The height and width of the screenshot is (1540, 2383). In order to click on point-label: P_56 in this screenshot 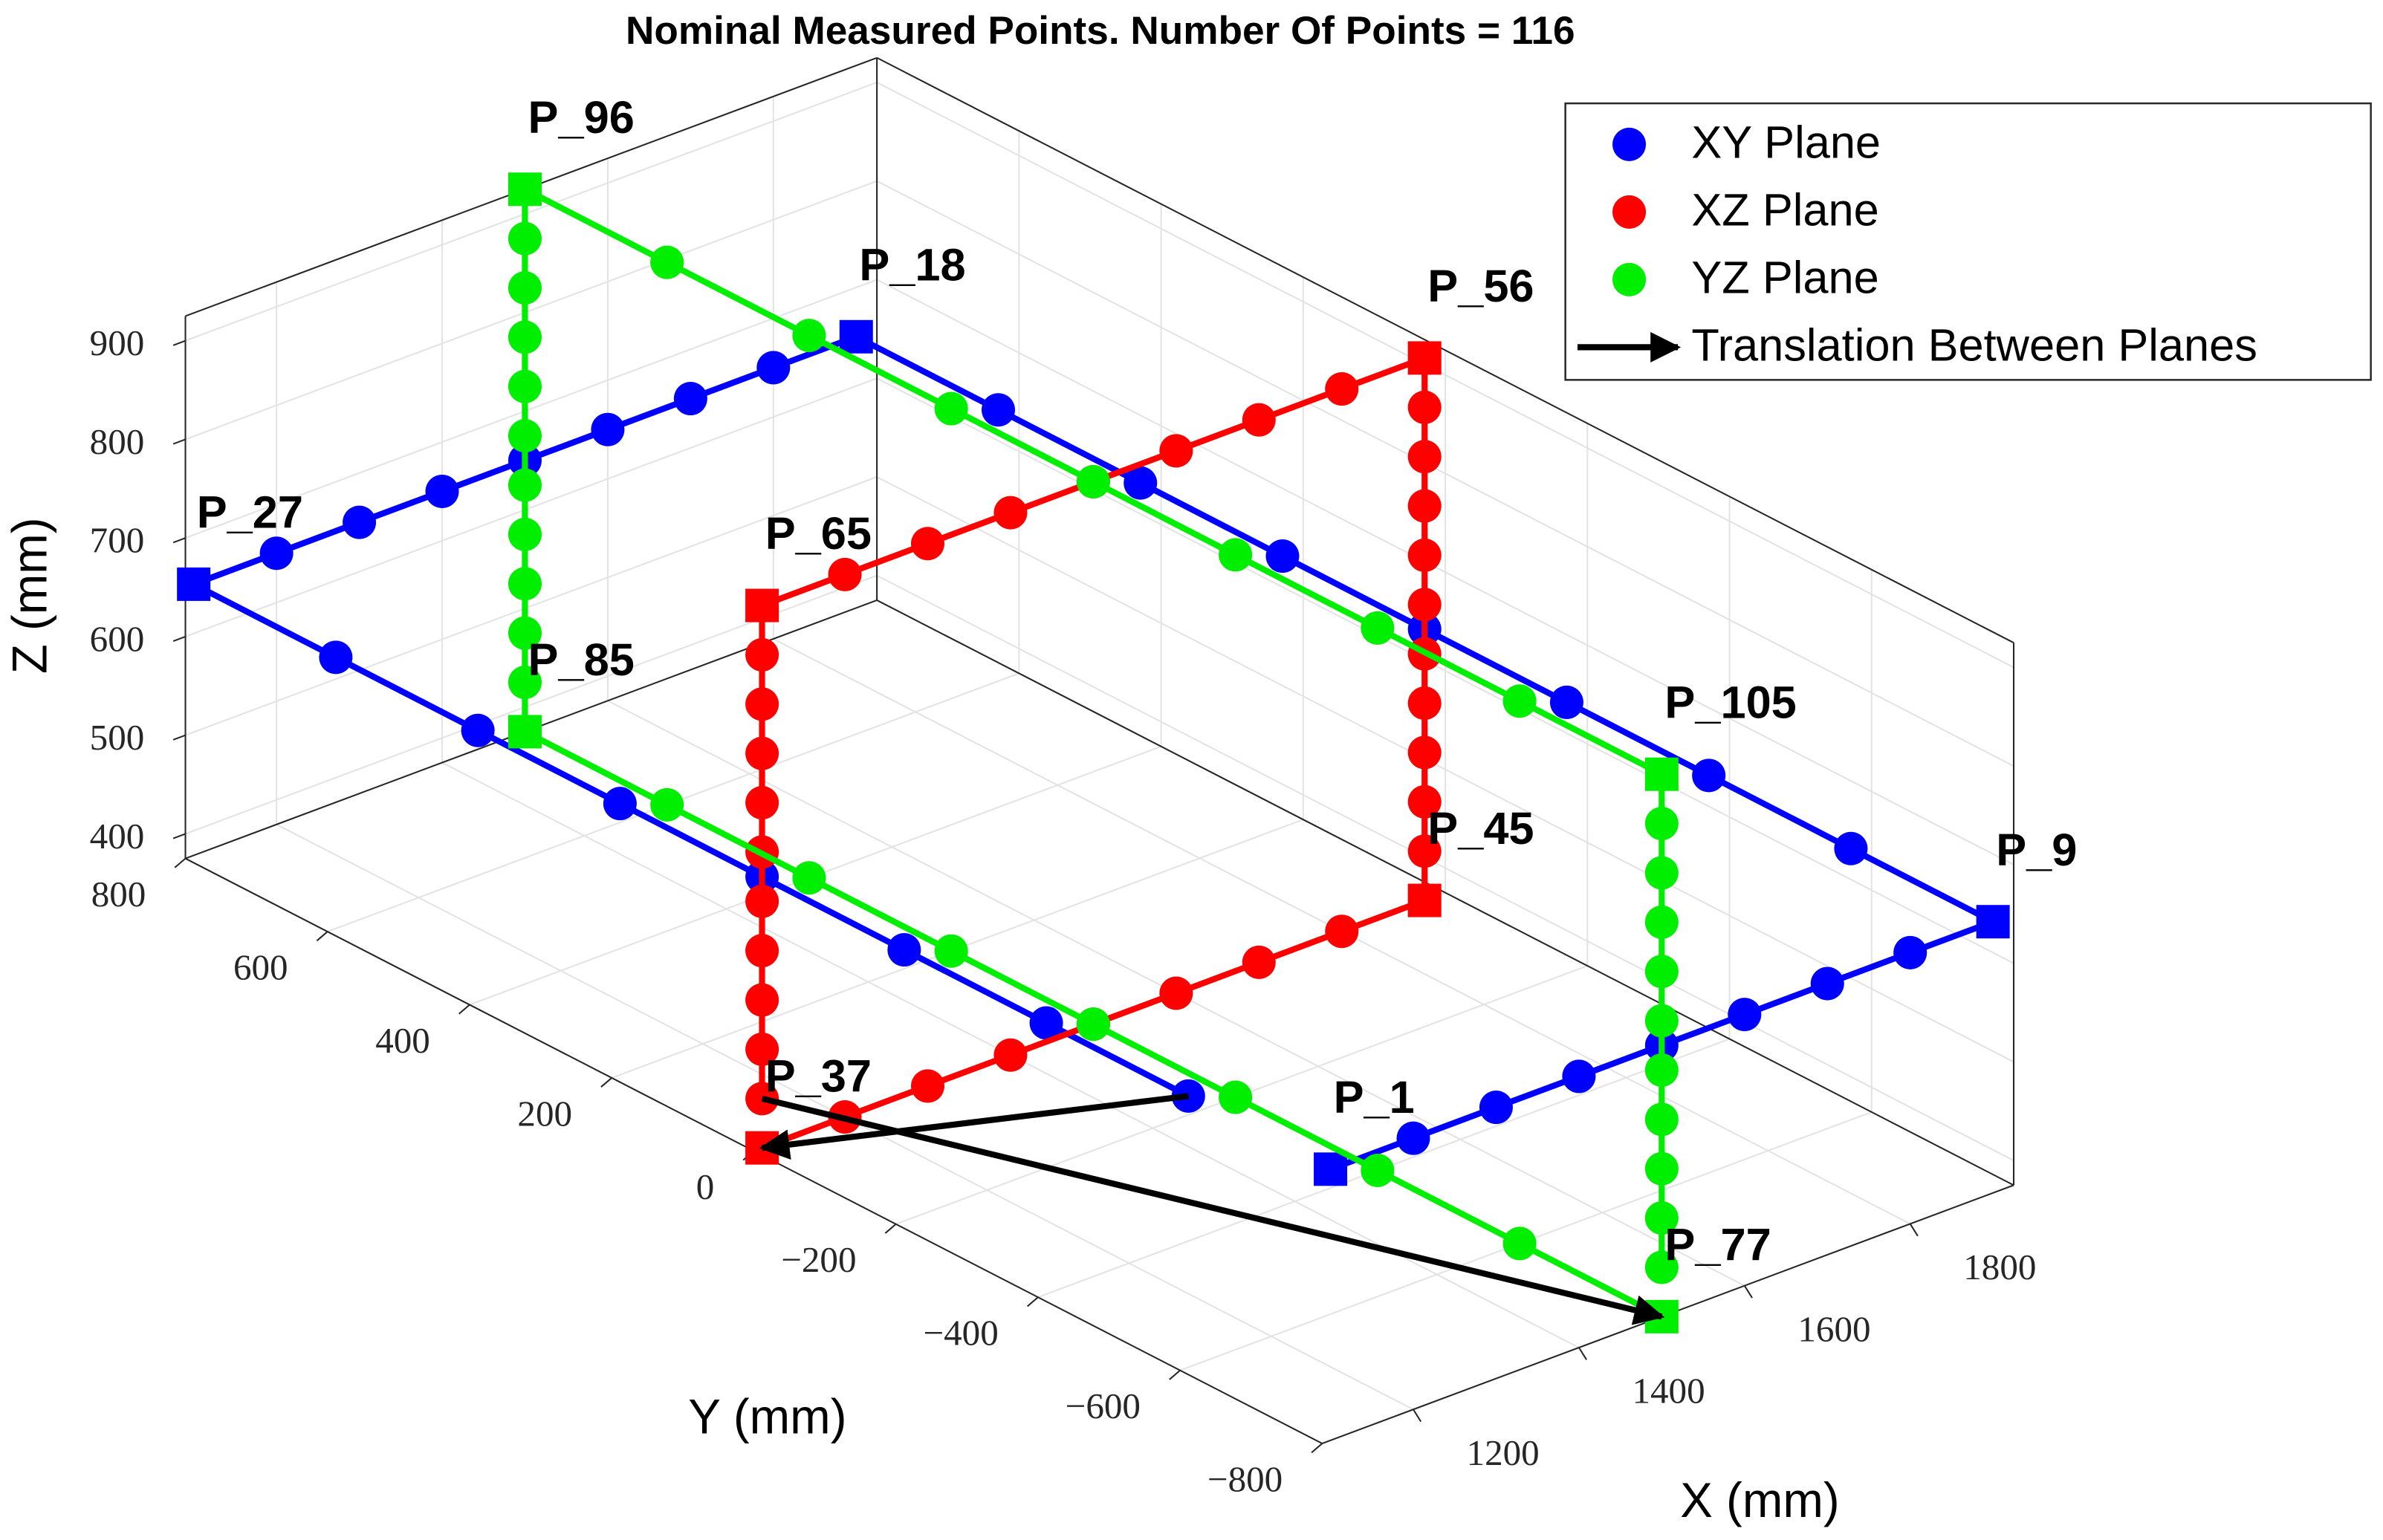, I will do `click(1480, 286)`.